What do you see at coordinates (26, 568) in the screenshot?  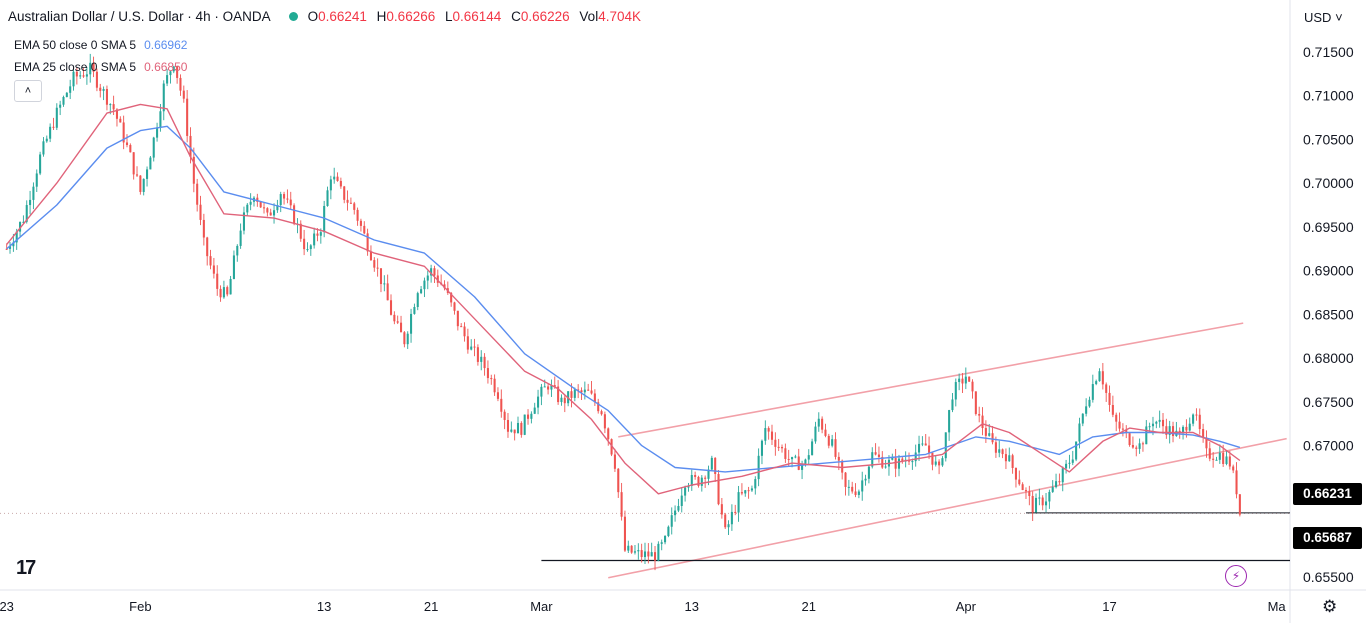 I see `tradingview-logo: 17` at bounding box center [26, 568].